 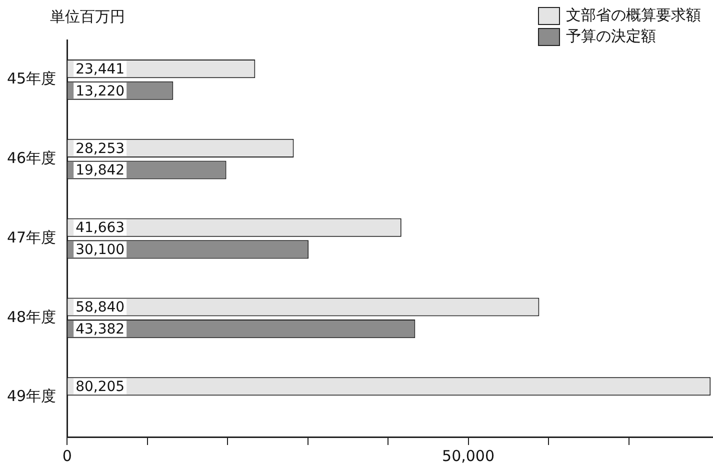 I want to click on x-tick-label: 50,000, so click(x=468, y=455).